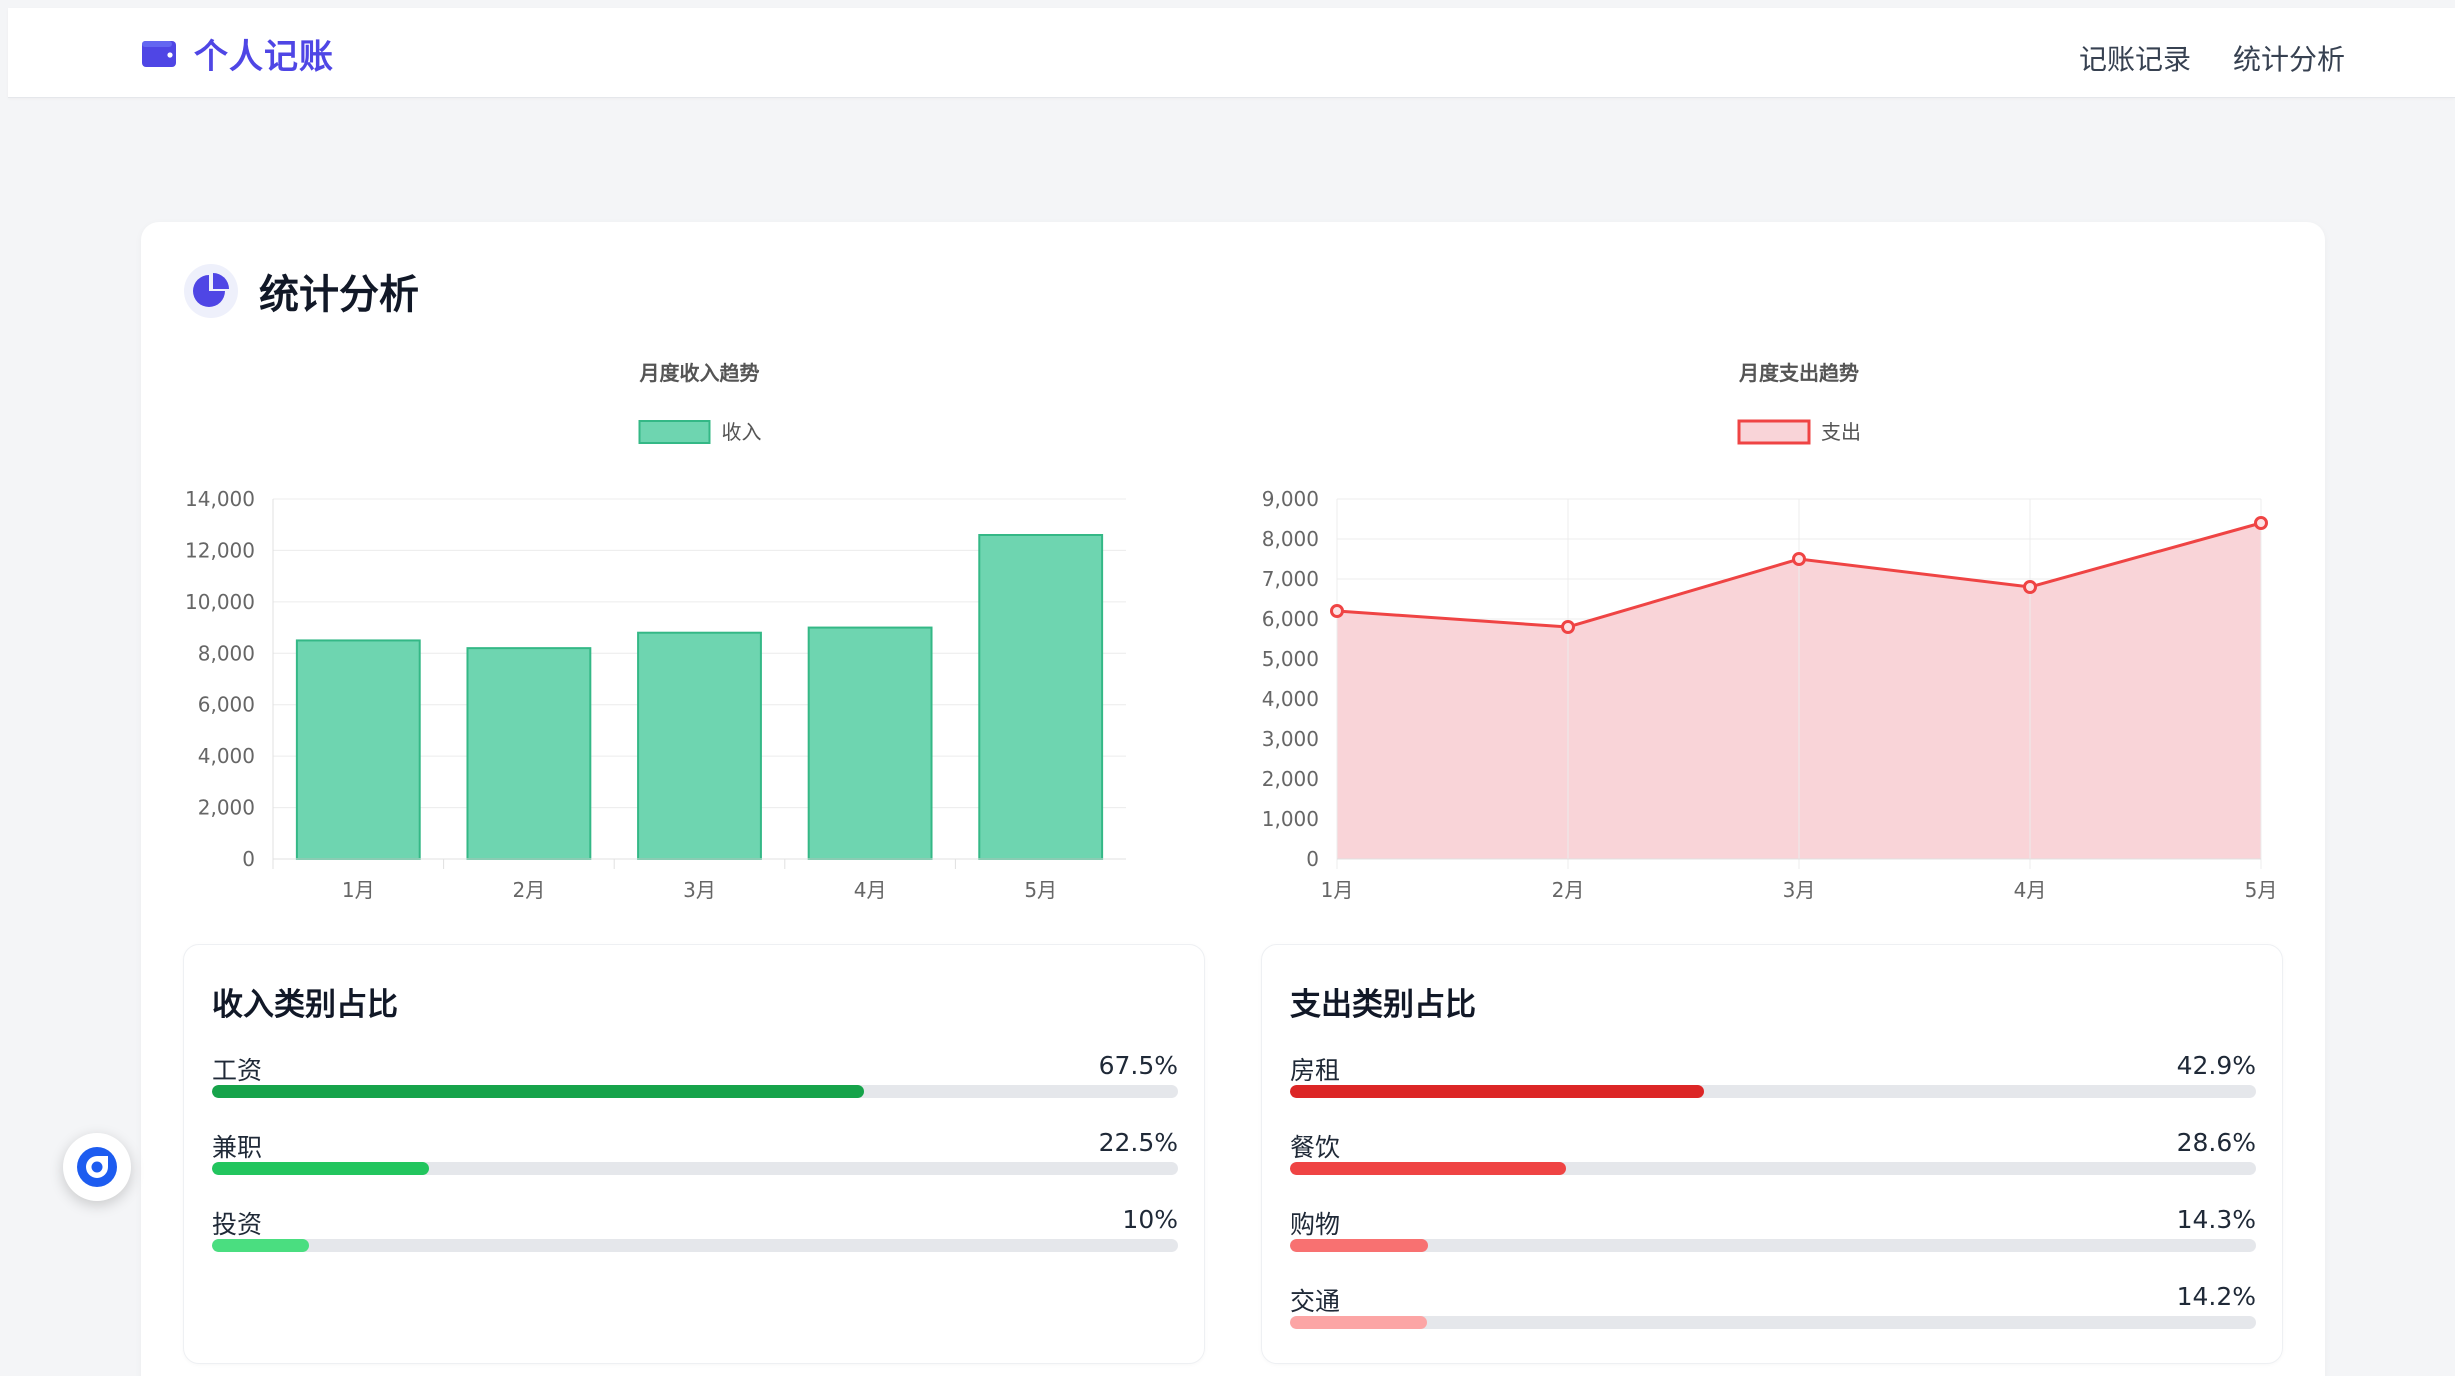 The image size is (2455, 1376). Describe the element at coordinates (1138, 1142) in the screenshot. I see `category-percent: 22.5%` at that location.